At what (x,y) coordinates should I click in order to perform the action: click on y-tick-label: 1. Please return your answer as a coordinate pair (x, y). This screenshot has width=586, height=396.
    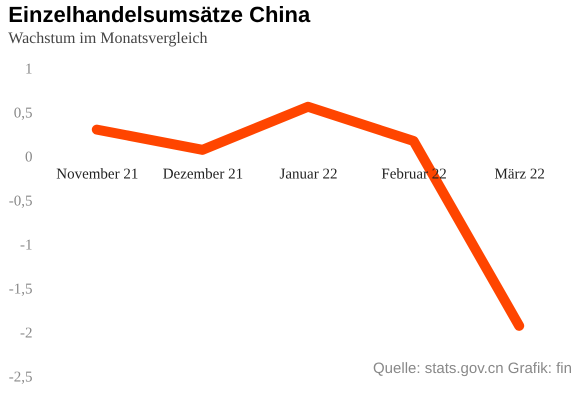
    Looking at the image, I should click on (28, 70).